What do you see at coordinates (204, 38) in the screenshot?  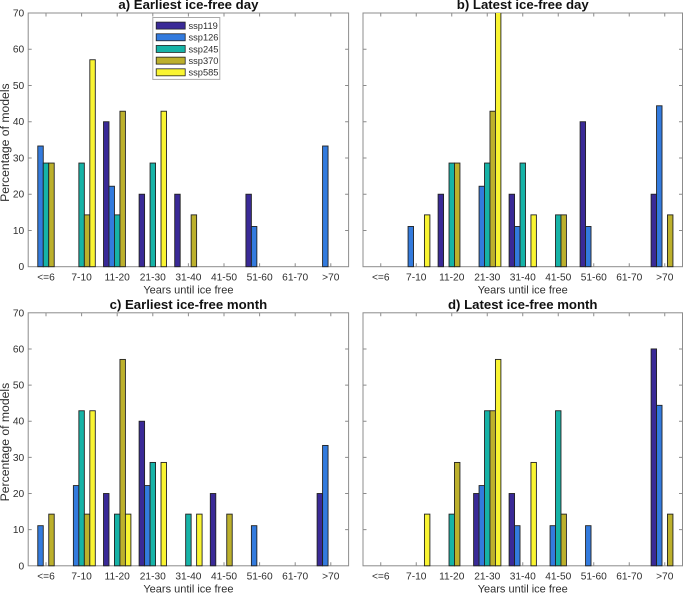 I see `svg-text: ssp126` at bounding box center [204, 38].